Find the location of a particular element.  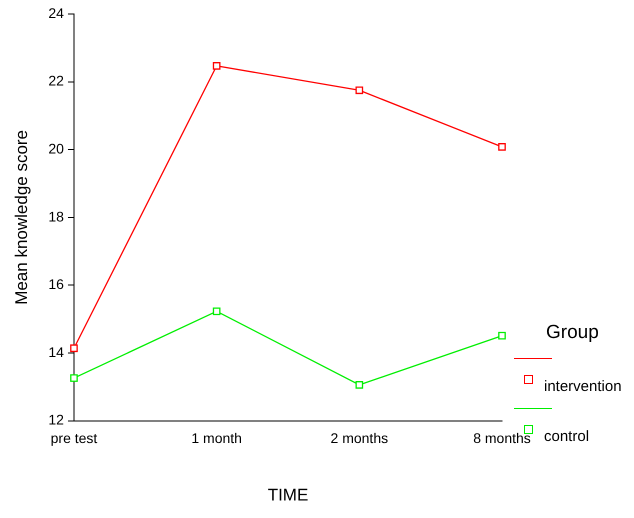

legend-title: Group is located at coordinates (572, 333).